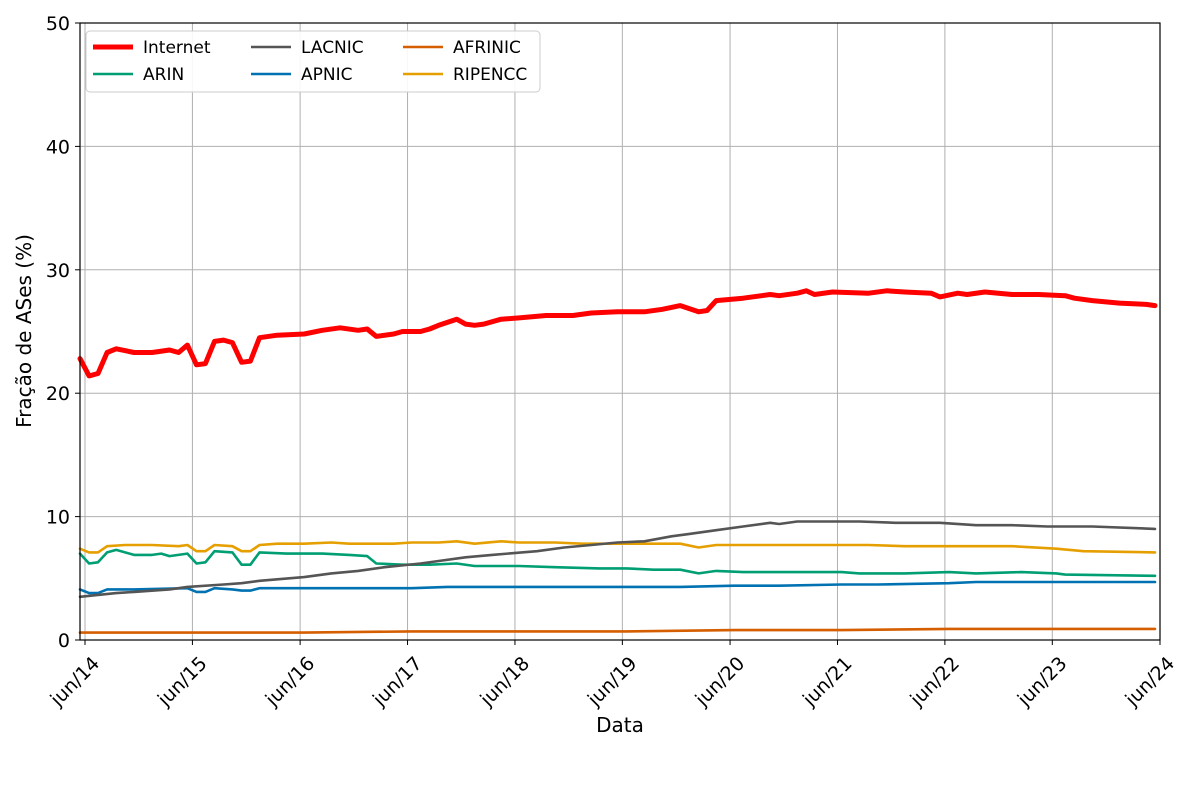 The image size is (1200, 800). Describe the element at coordinates (64, 641) in the screenshot. I see `y-tick-label: 0` at that location.